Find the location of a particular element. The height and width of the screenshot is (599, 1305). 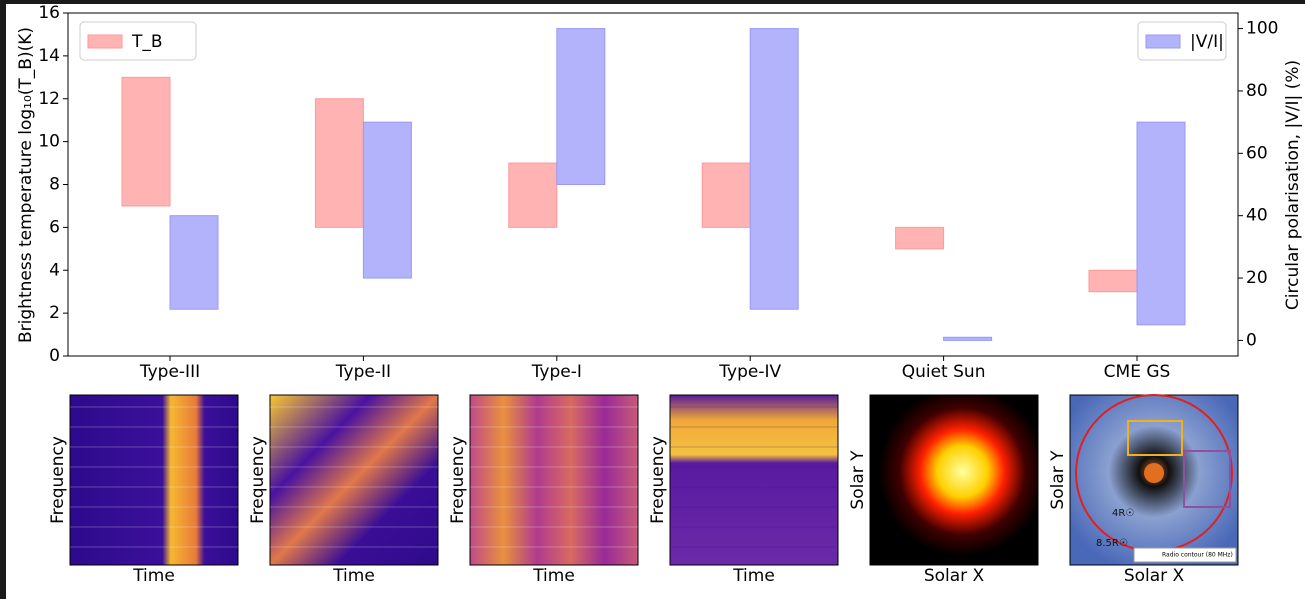

panel-legend is located at coordinates (1185, 555).